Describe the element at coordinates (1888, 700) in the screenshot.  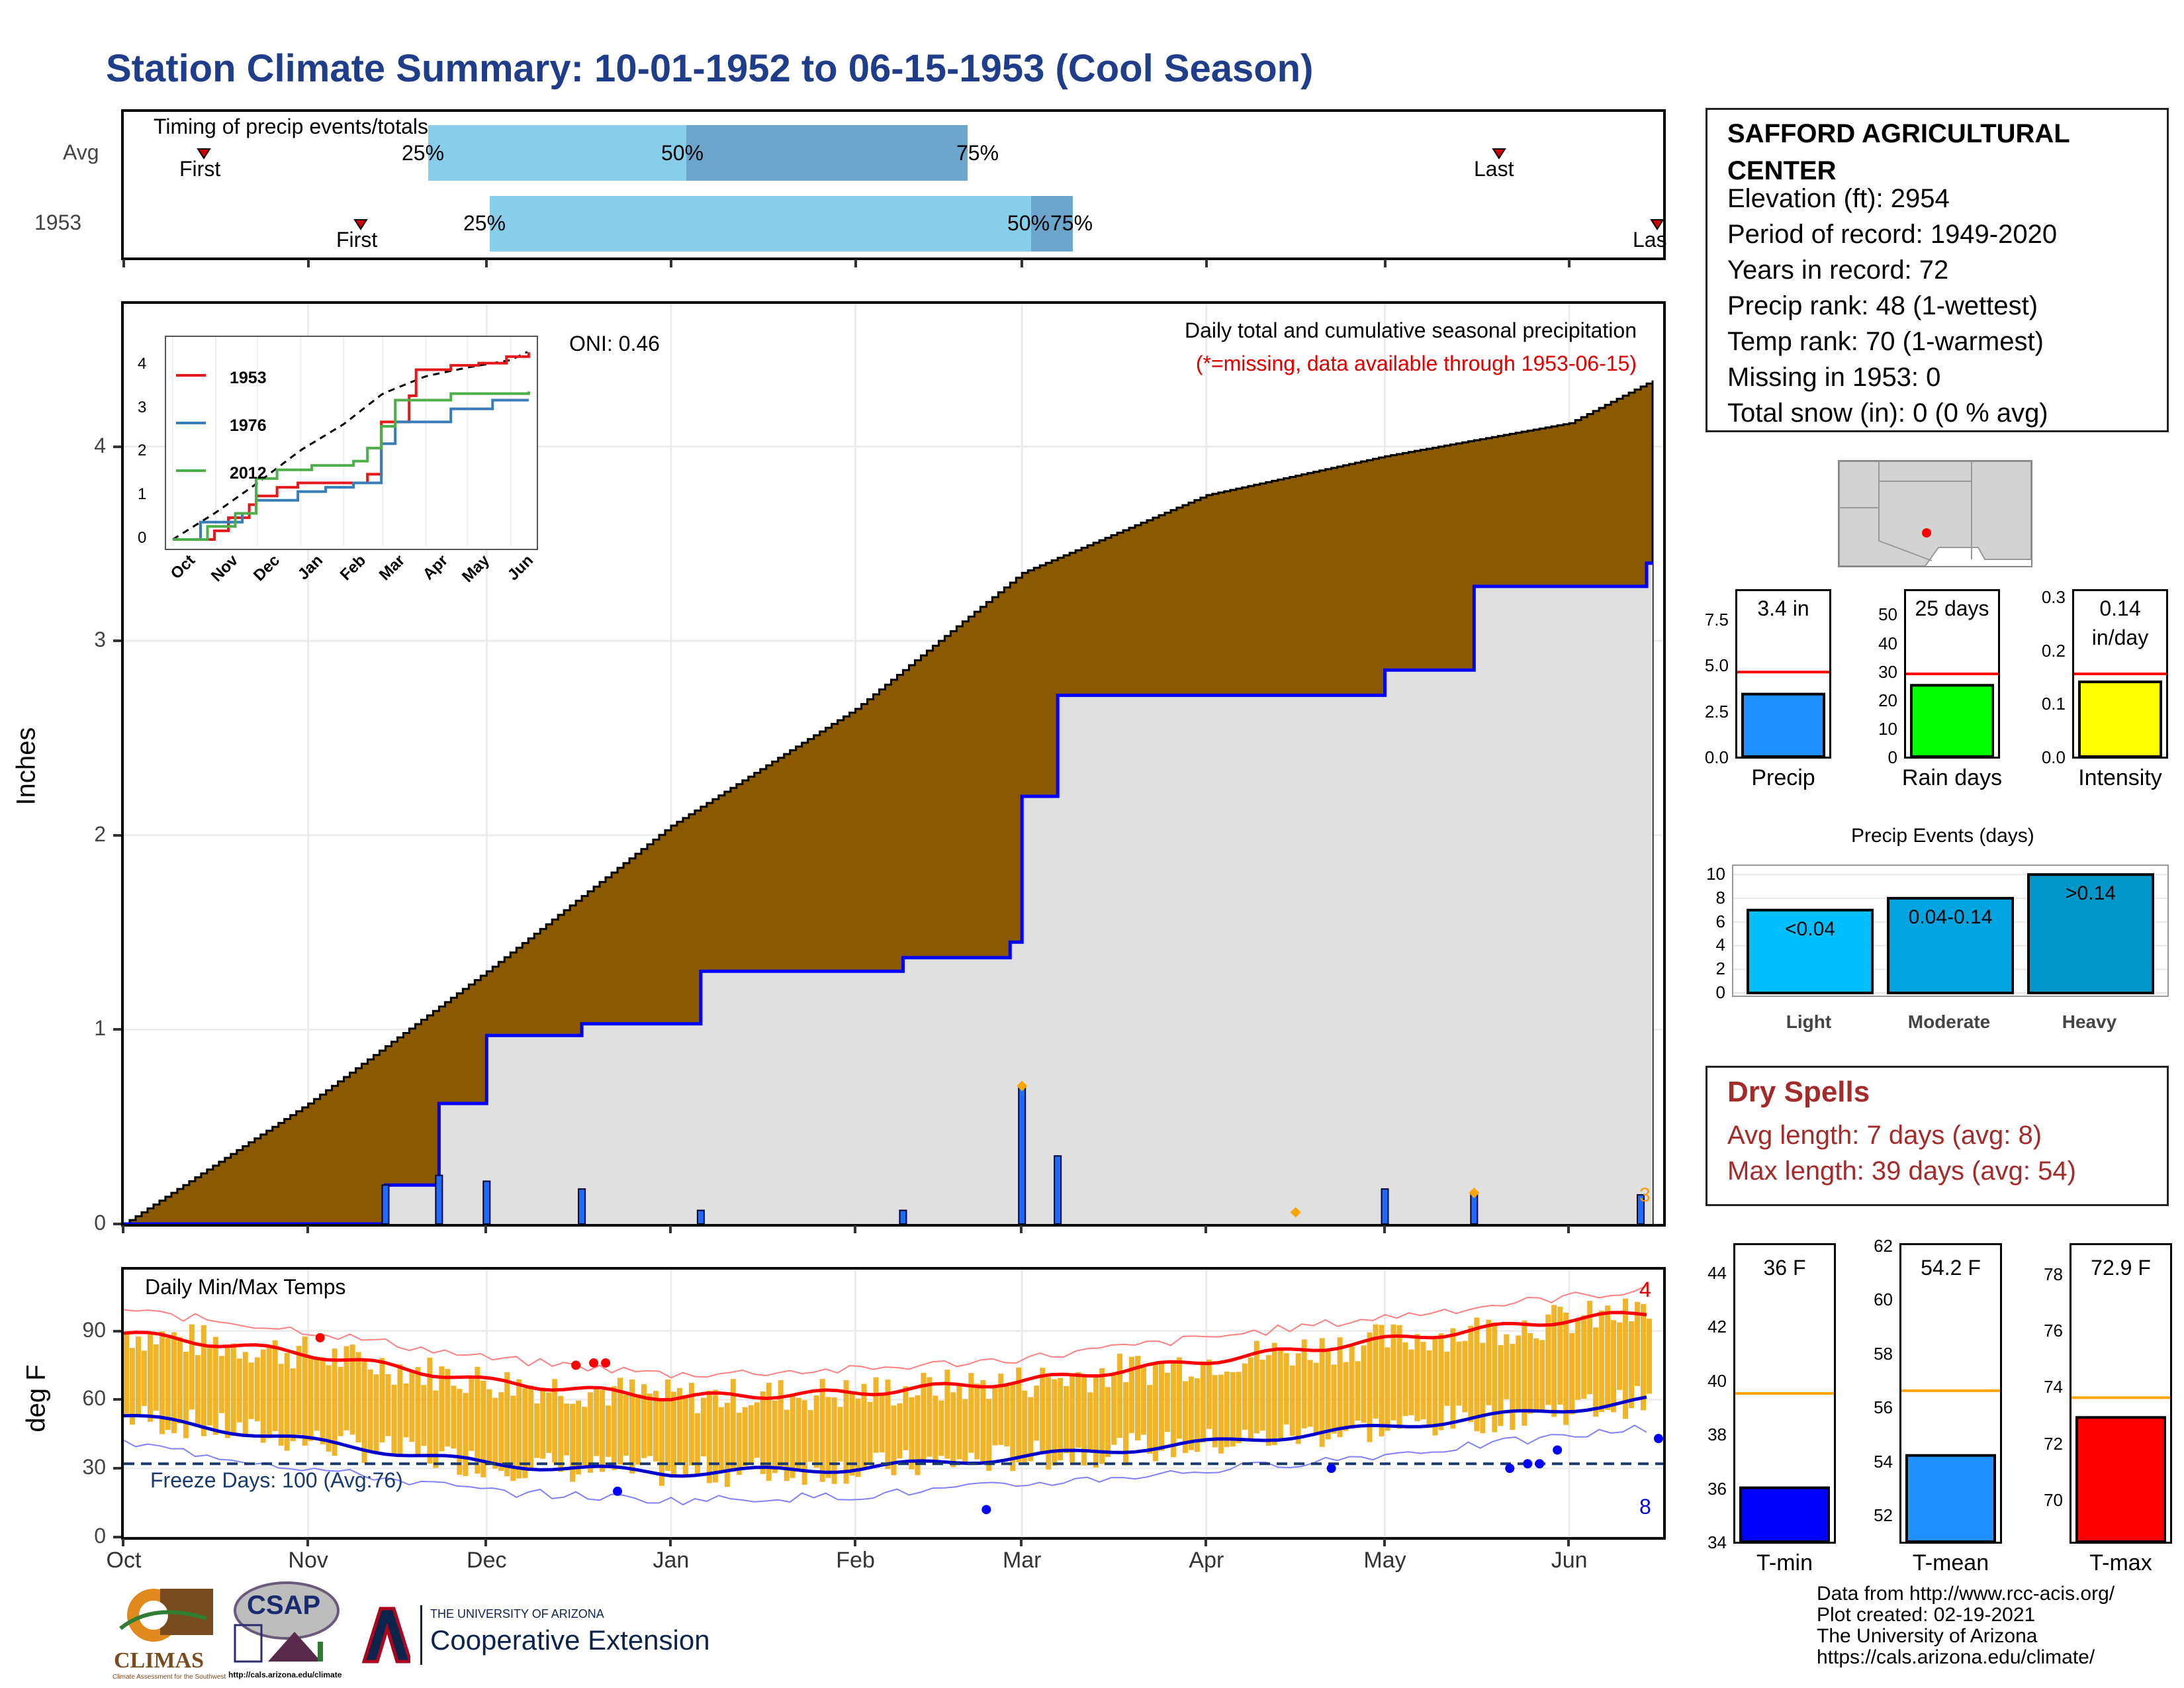
I see `mini-precip-tick-label: 20` at that location.